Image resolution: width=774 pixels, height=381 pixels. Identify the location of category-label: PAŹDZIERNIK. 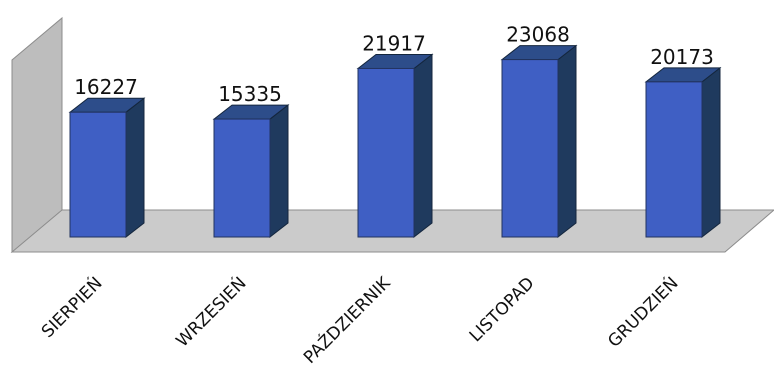
(347, 319).